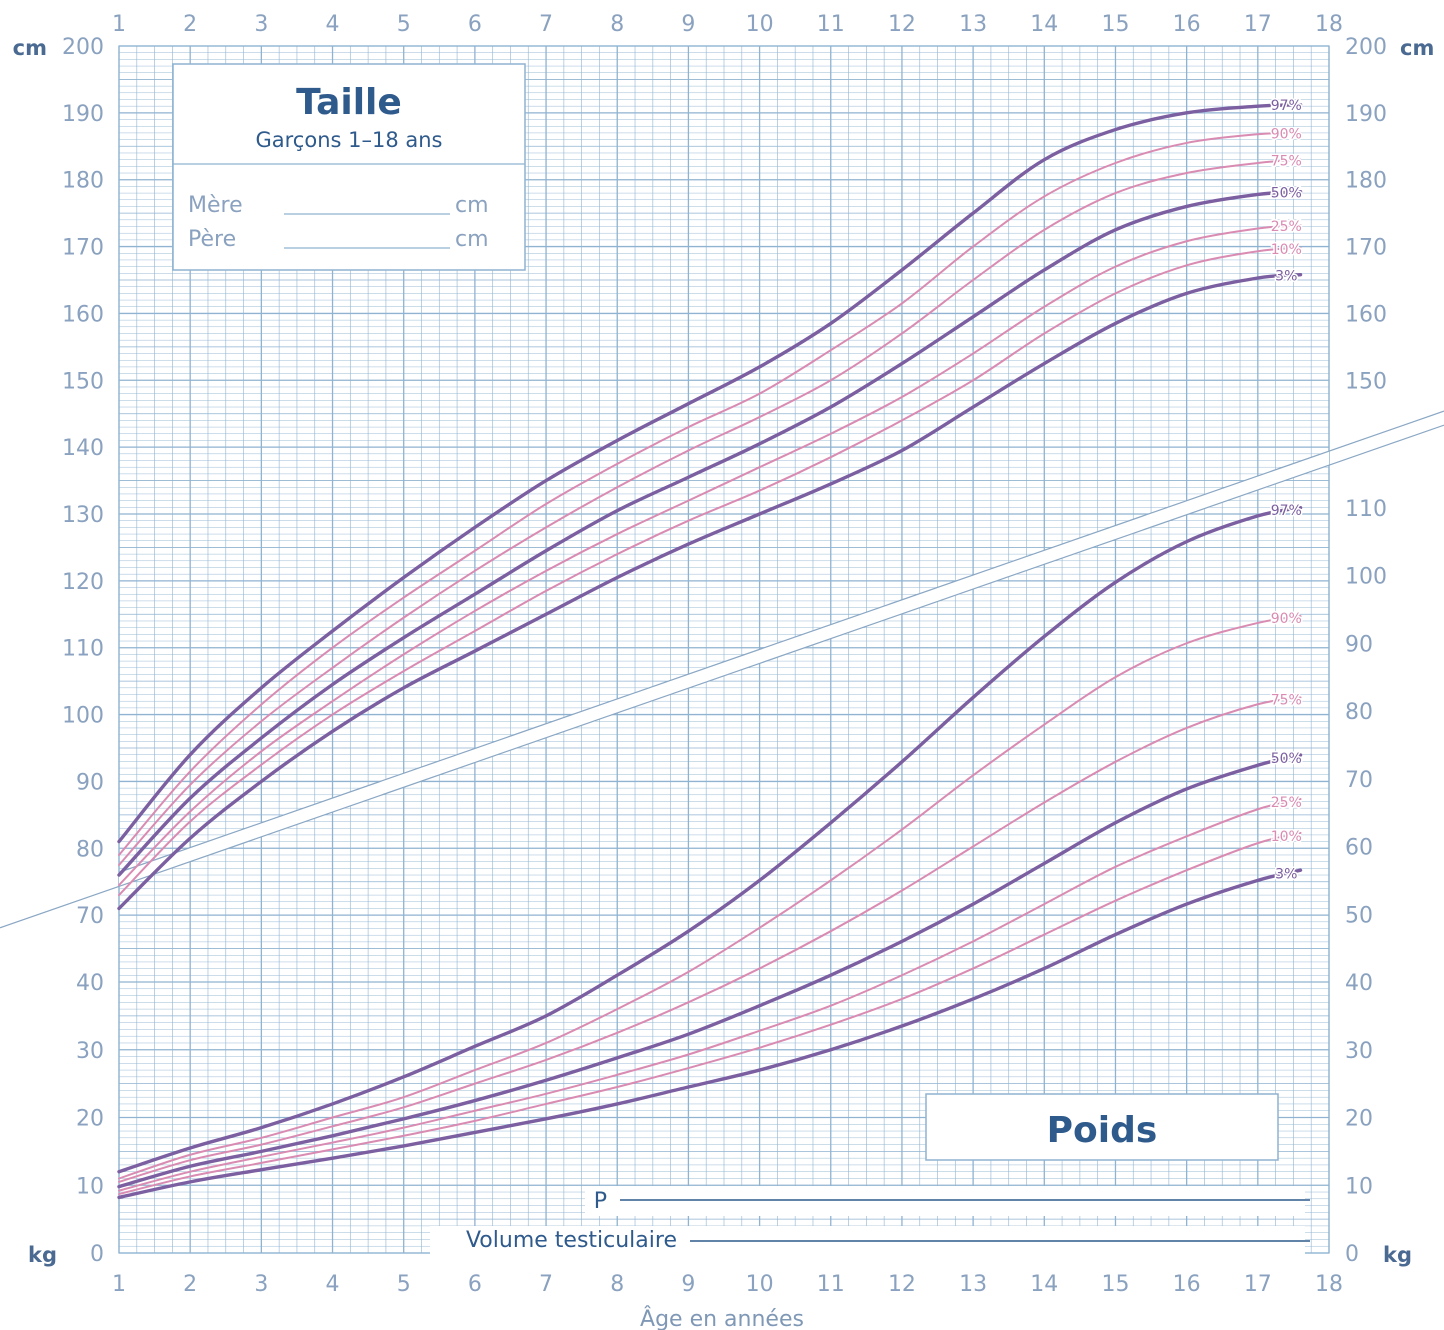 The height and width of the screenshot is (1330, 1444). Describe the element at coordinates (475, 24) in the screenshot. I see `x-tick-top: 6` at that location.